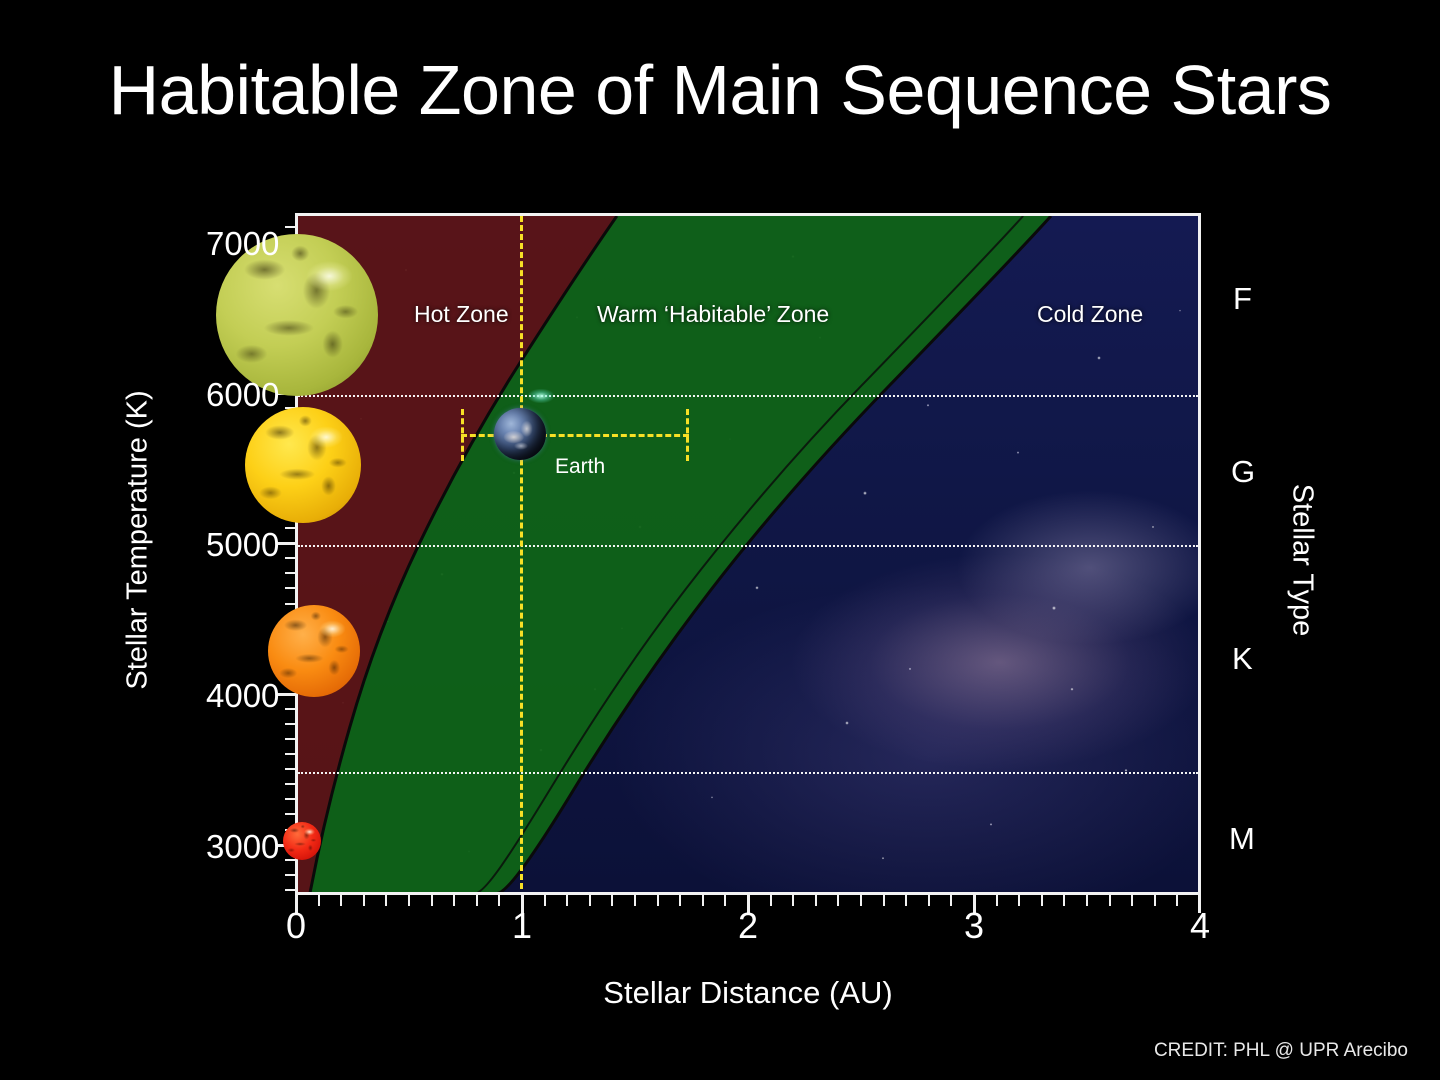  I want to click on x-tick-label-3: 3, so click(974, 925).